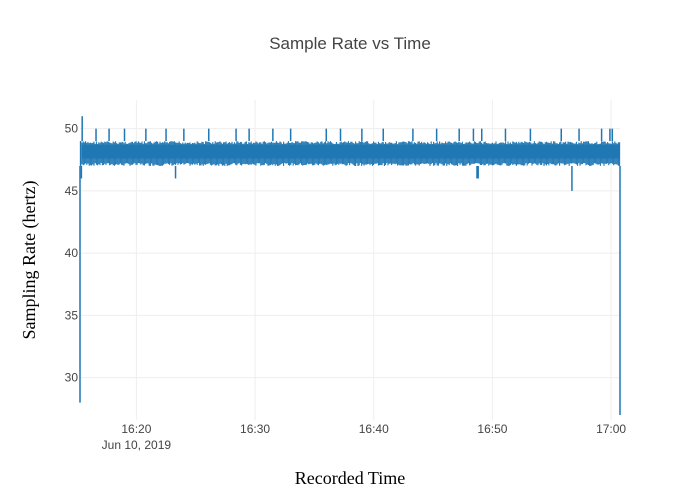 This screenshot has height=500, width=700. Describe the element at coordinates (72, 129) in the screenshot. I see `y-tick-label: 50` at that location.